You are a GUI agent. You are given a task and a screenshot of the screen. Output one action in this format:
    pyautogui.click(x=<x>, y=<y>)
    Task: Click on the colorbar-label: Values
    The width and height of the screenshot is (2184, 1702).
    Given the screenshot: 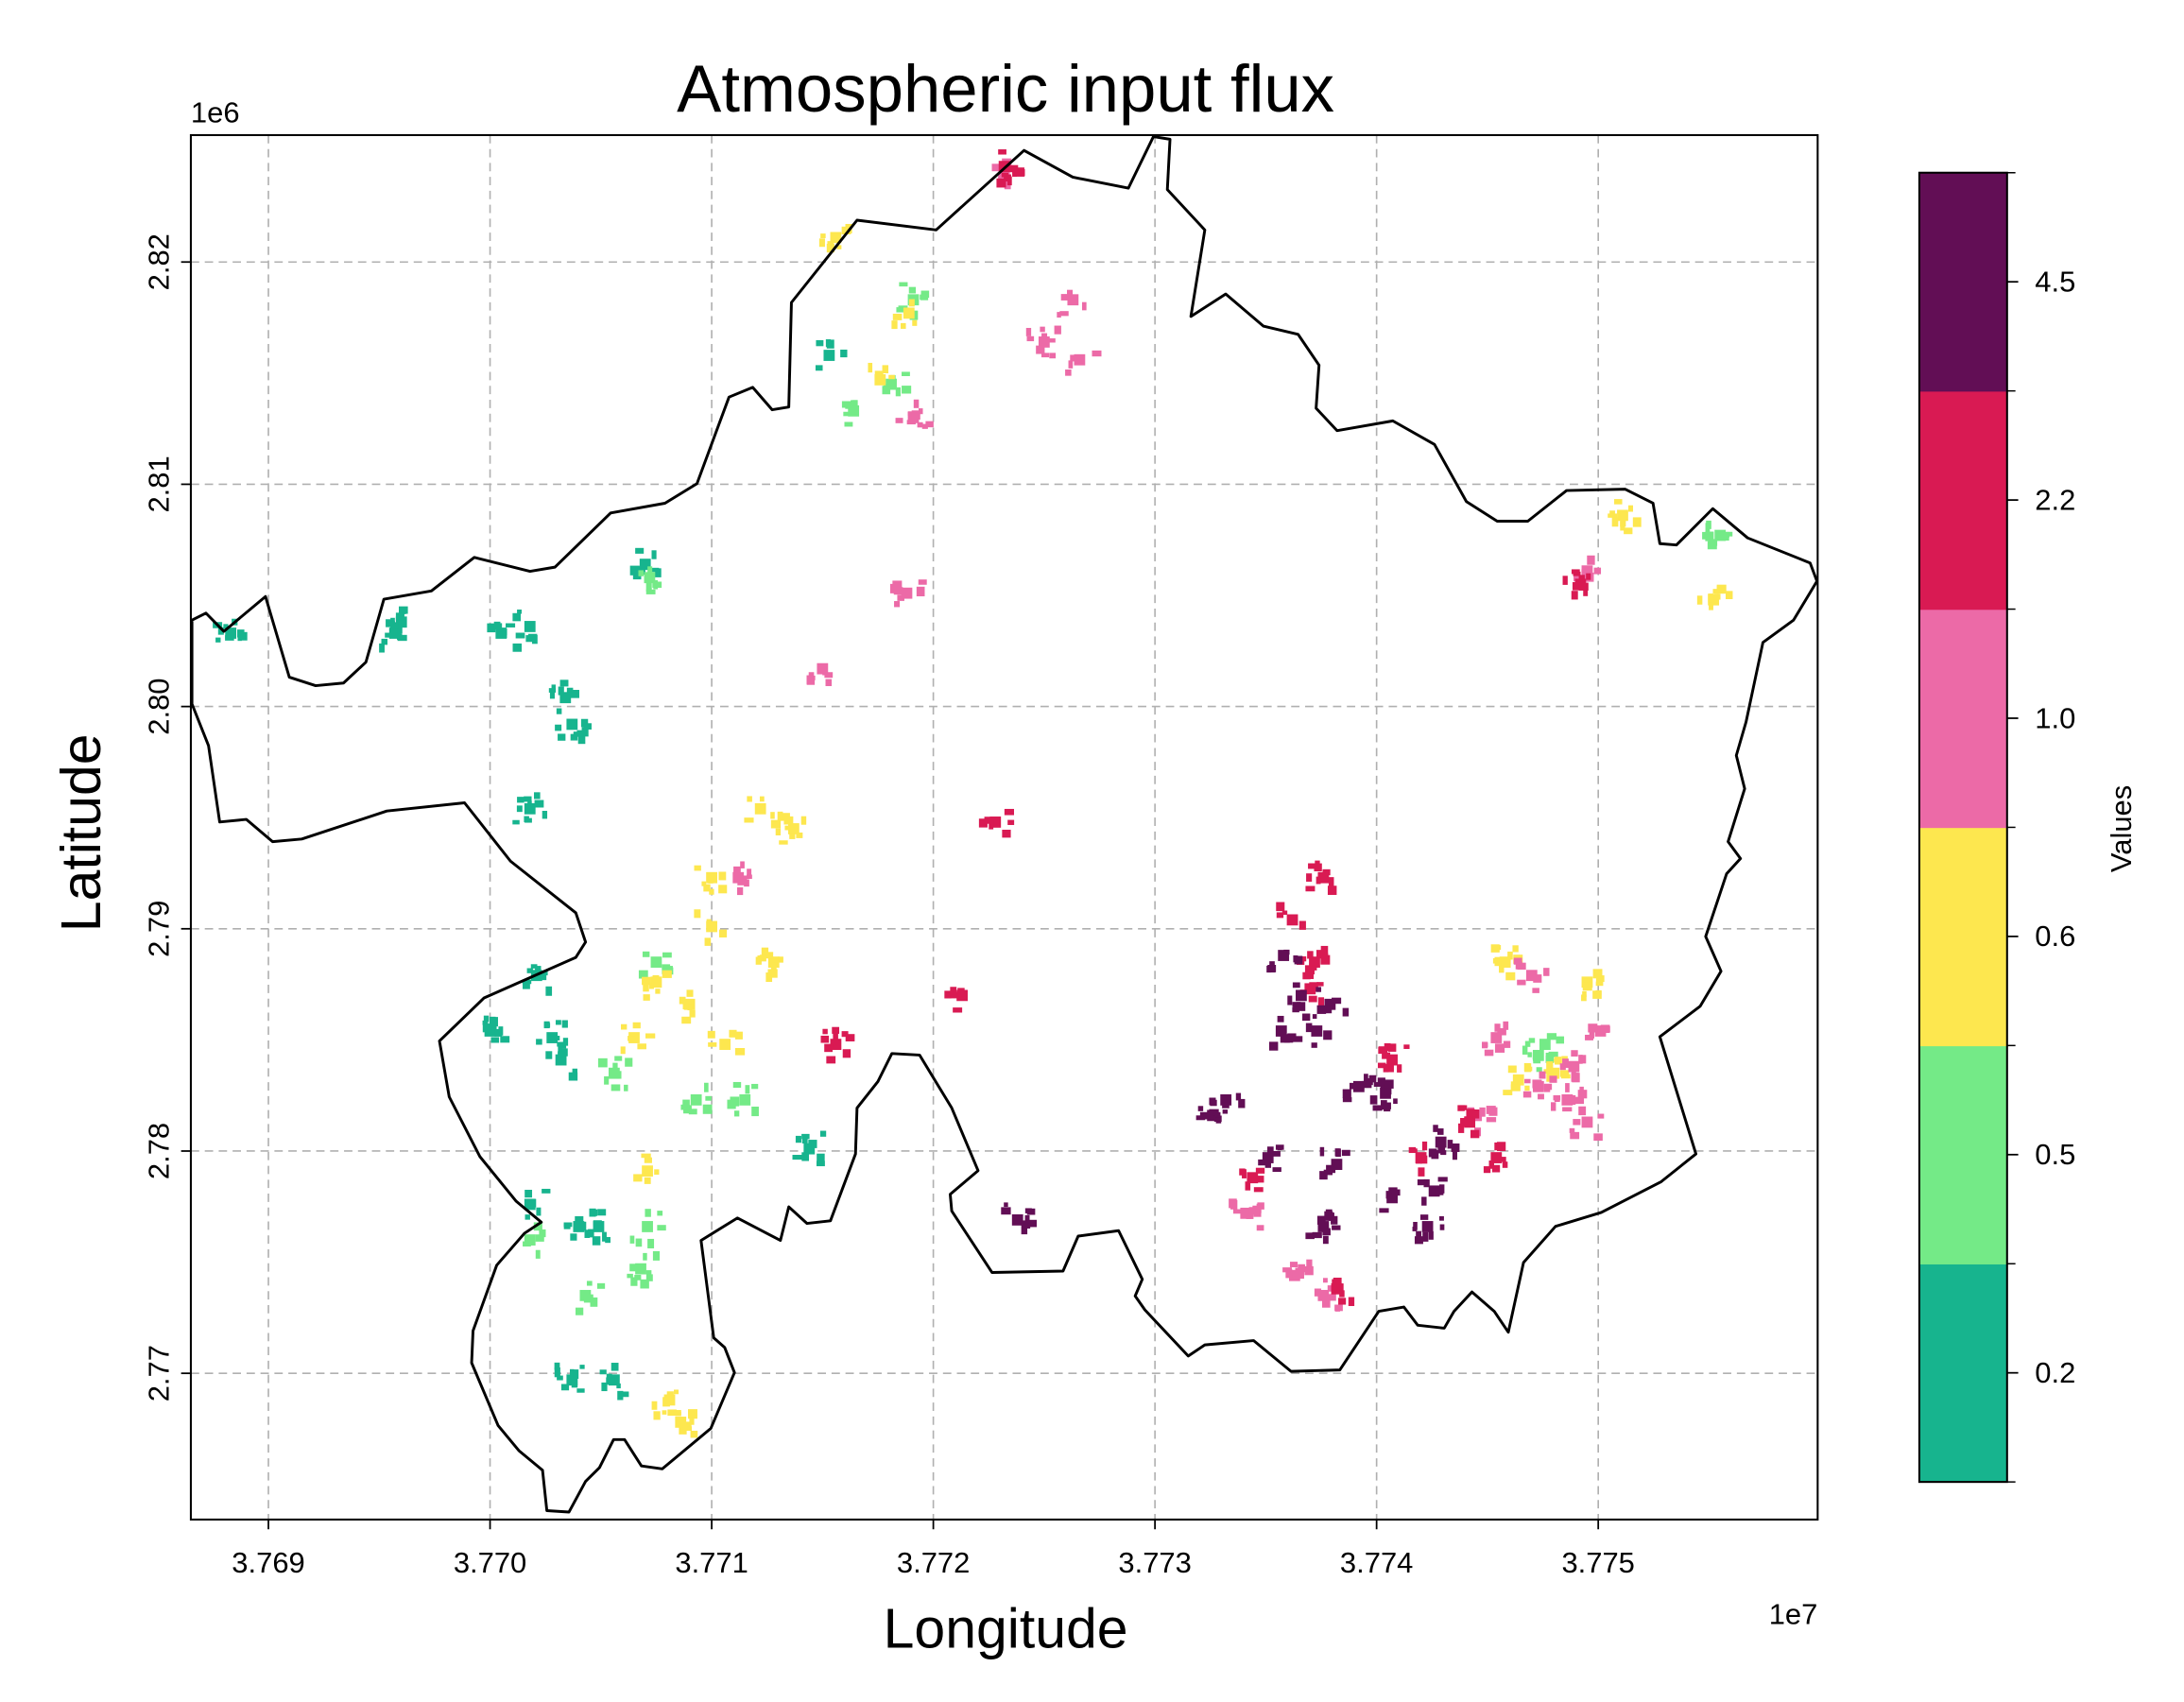 What is the action you would take?
    pyautogui.click(x=2121, y=828)
    